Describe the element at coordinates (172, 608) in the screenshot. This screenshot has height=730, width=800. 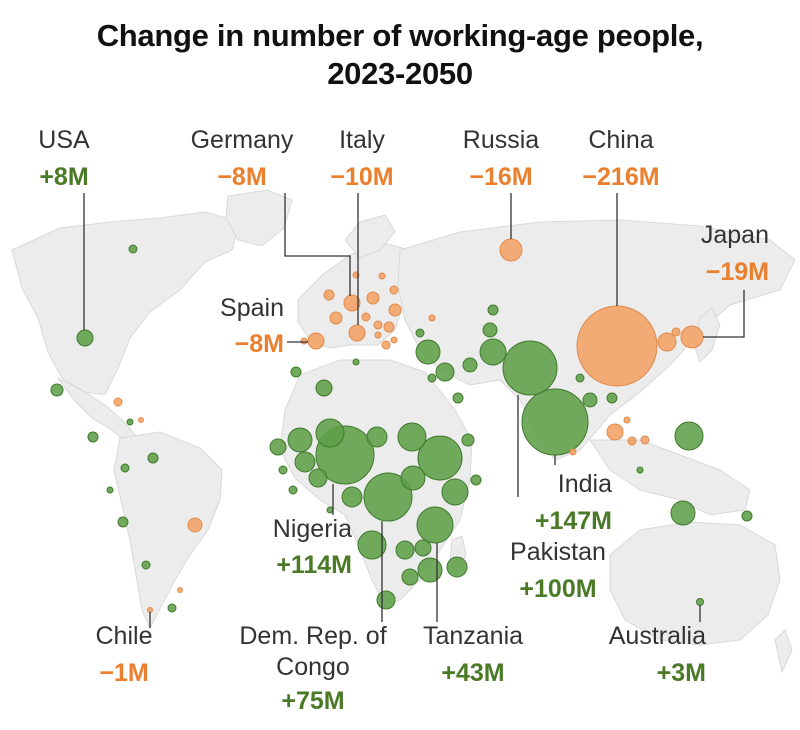
I see `argentina-bubble` at that location.